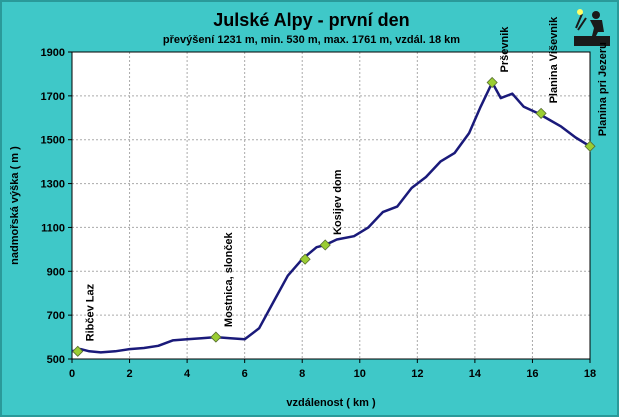  I want to click on x-tick-label: 8, so click(302, 374).